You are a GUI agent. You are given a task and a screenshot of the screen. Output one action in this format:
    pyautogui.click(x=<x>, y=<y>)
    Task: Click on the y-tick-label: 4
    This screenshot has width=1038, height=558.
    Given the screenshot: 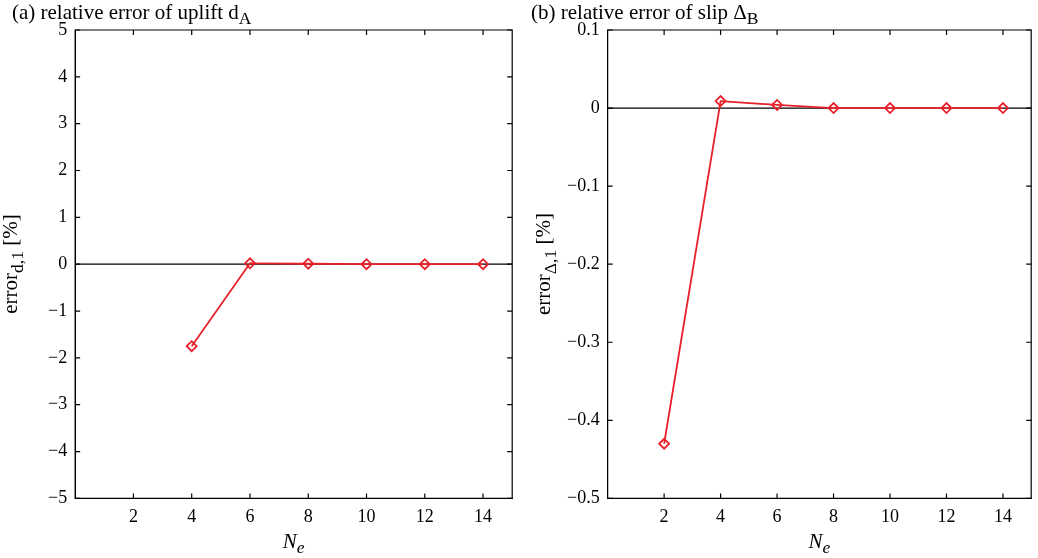 What is the action you would take?
    pyautogui.click(x=63, y=75)
    